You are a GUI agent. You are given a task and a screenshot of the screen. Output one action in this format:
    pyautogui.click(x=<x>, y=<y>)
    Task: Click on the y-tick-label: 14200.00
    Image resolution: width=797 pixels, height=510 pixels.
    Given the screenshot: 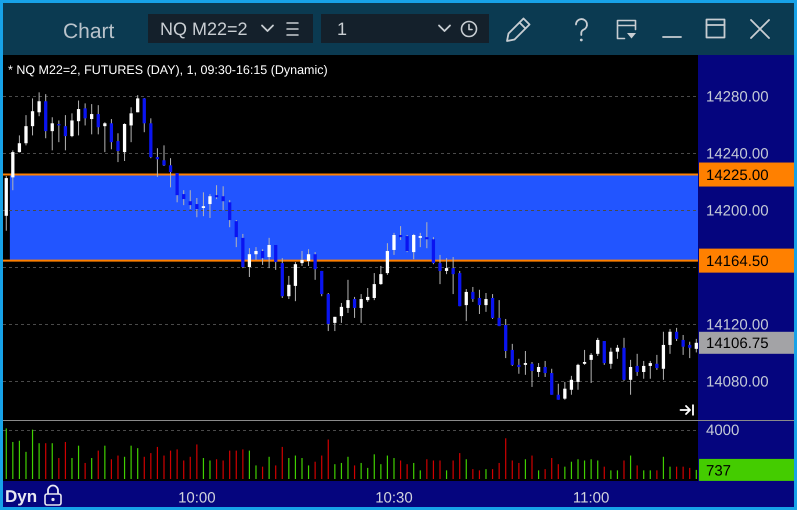 What is the action you would take?
    pyautogui.click(x=737, y=211)
    